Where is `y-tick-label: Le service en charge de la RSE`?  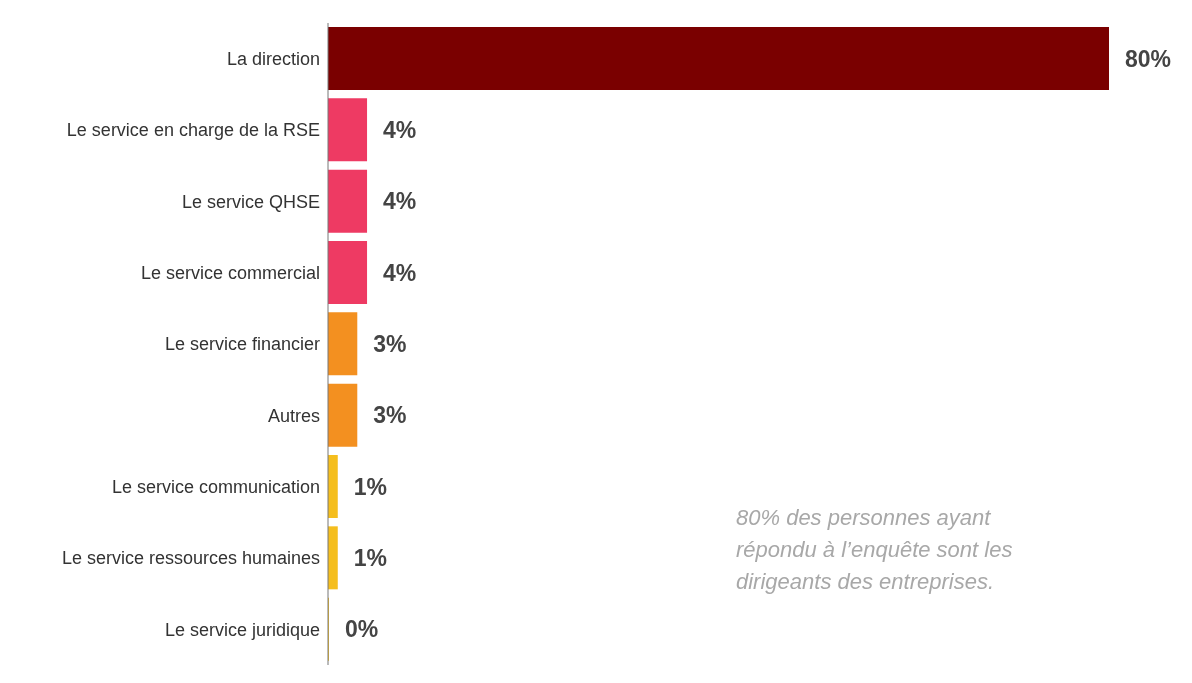
y-tick-label: Le service en charge de la RSE is located at coordinates (193, 130).